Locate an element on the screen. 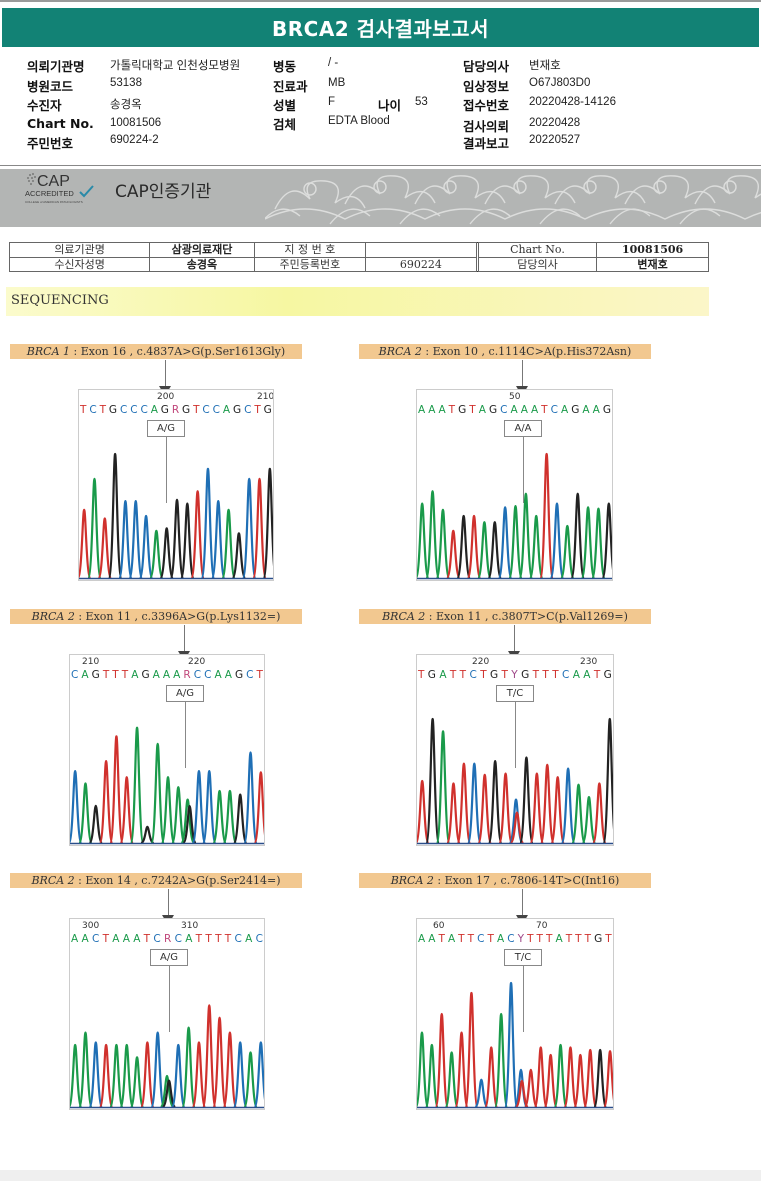  table-row: 수신자성명 송경옥 주민등록번호 690224 담당의사 변재호 is located at coordinates (358, 264).